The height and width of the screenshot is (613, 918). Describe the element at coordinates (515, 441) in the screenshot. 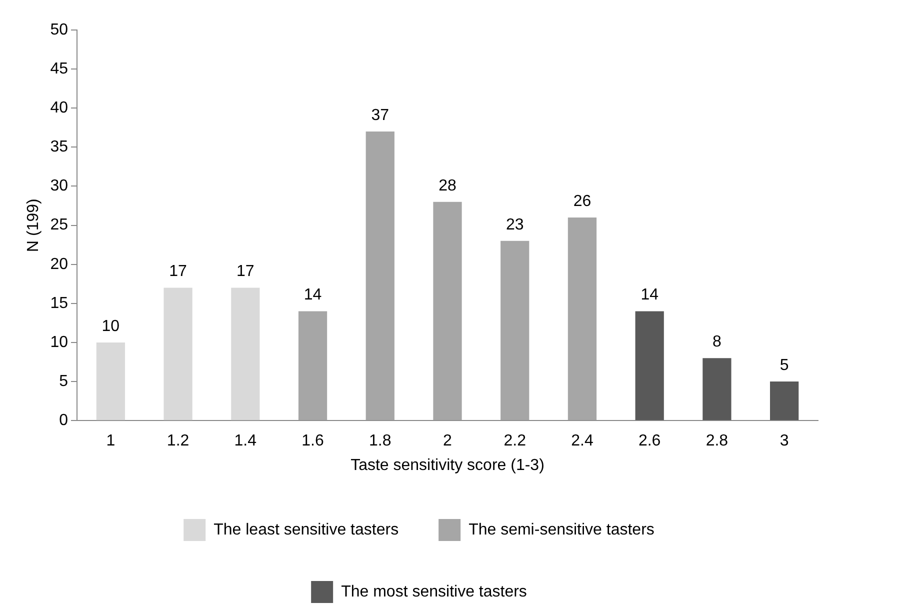

I see `x-tick-label: 2.2` at that location.